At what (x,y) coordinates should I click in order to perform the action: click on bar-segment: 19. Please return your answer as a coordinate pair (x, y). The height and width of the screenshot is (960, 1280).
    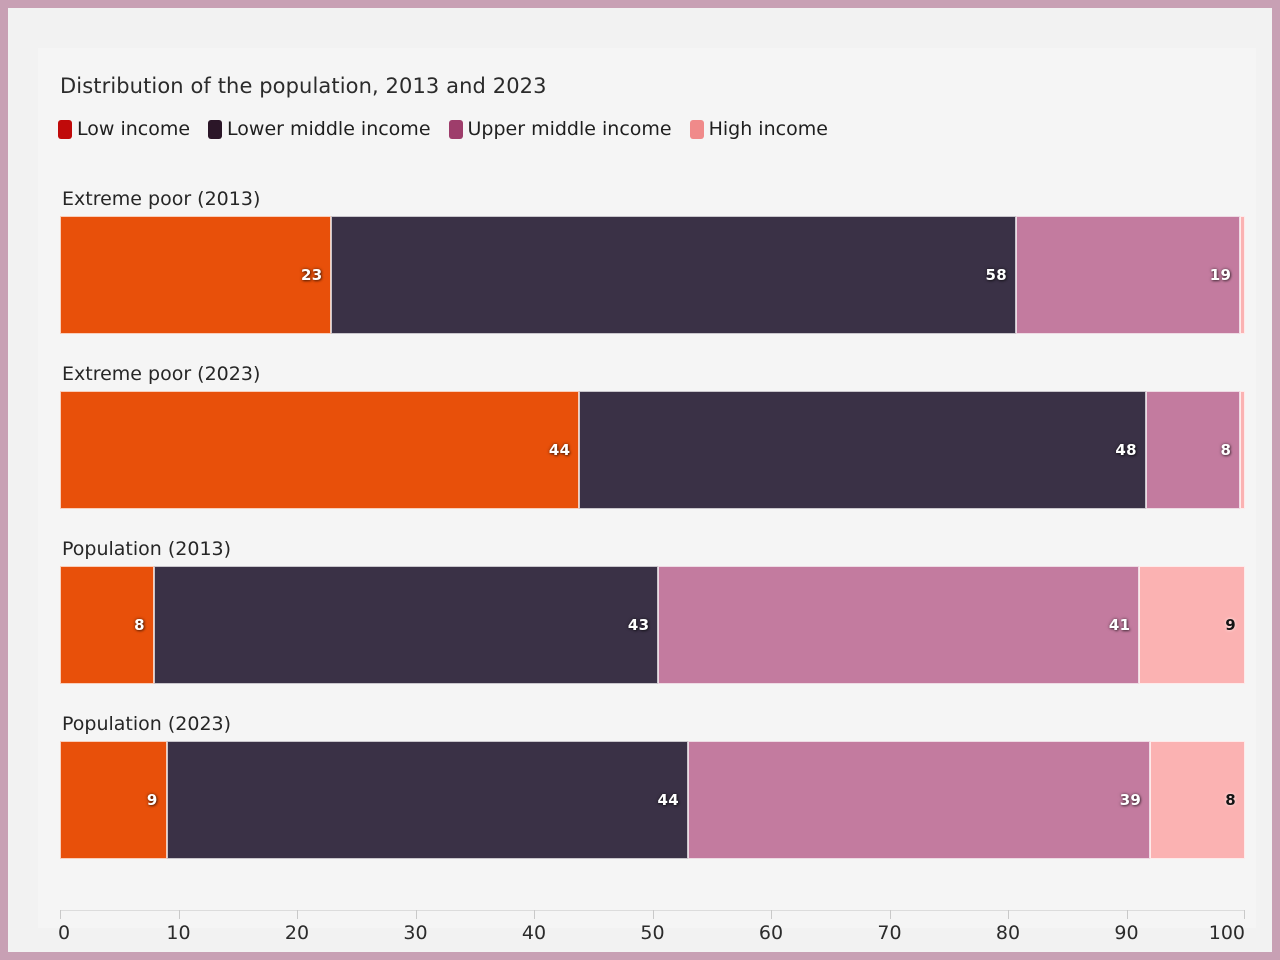
    Looking at the image, I should click on (1128, 275).